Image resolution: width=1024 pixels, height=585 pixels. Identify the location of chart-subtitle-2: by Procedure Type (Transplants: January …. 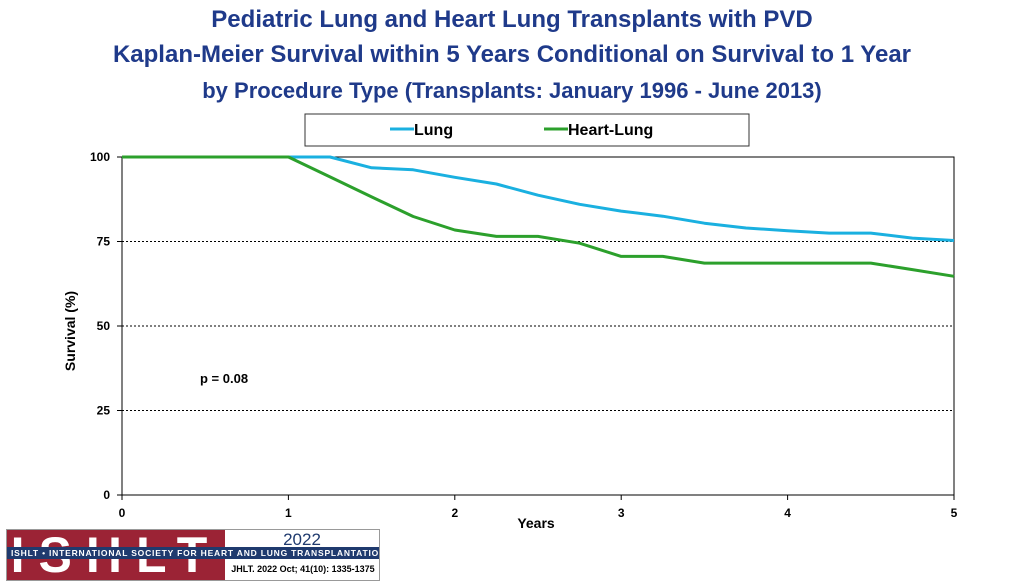
(512, 90).